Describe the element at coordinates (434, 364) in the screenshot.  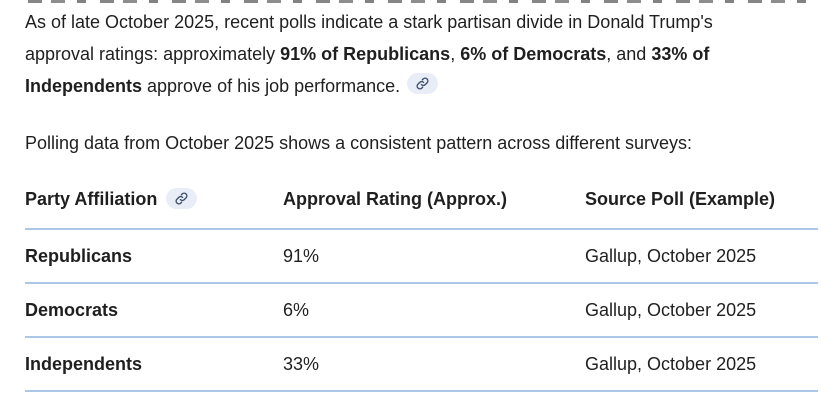
I see `cell-approval: 33%` at that location.